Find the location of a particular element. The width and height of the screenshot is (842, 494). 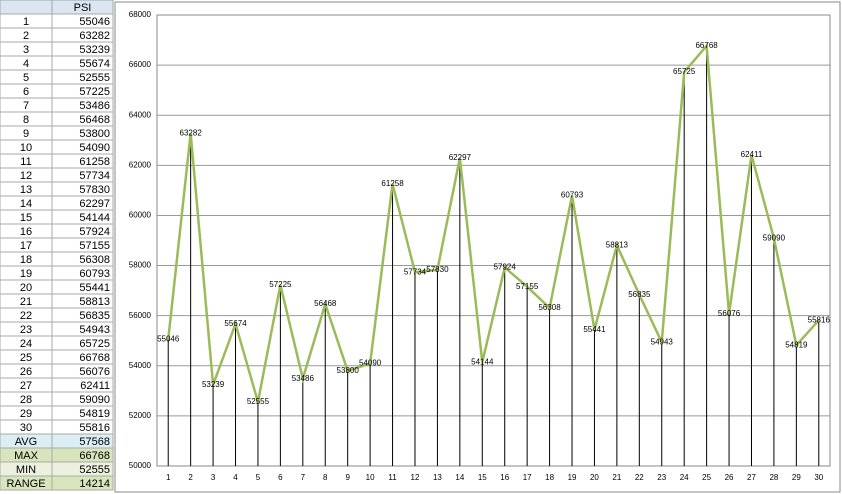

row-index: 27 is located at coordinates (26, 386).